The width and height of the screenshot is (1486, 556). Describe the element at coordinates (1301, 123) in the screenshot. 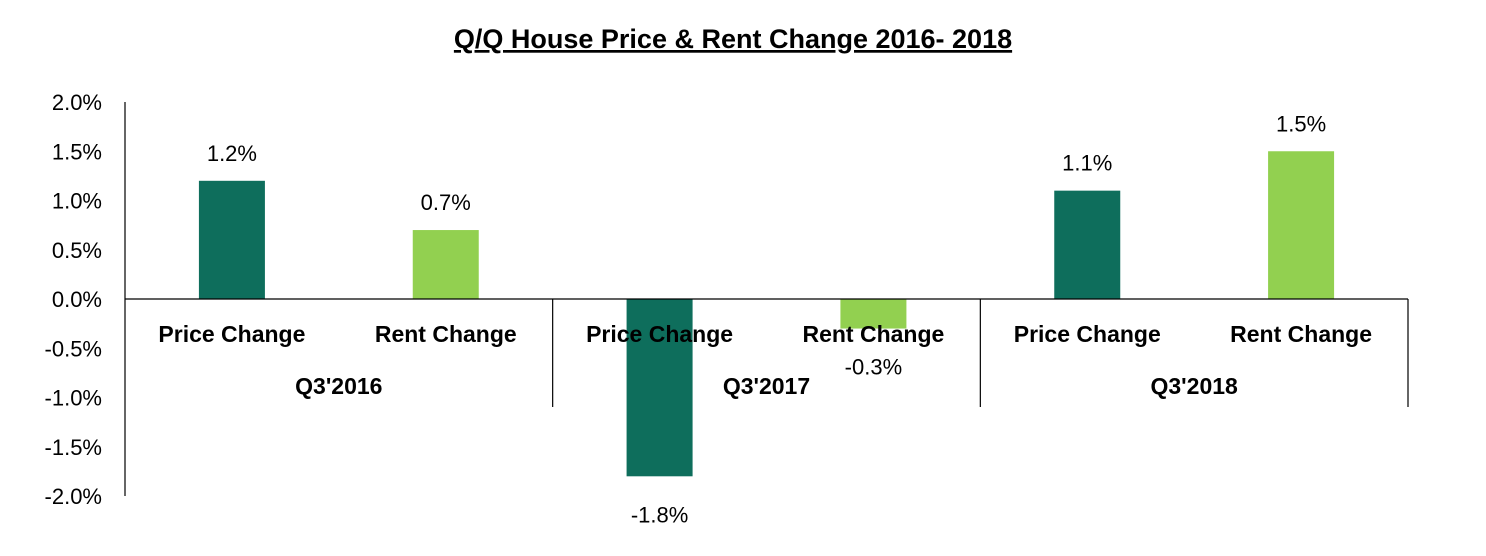

I see `data-label: 1.5%` at that location.